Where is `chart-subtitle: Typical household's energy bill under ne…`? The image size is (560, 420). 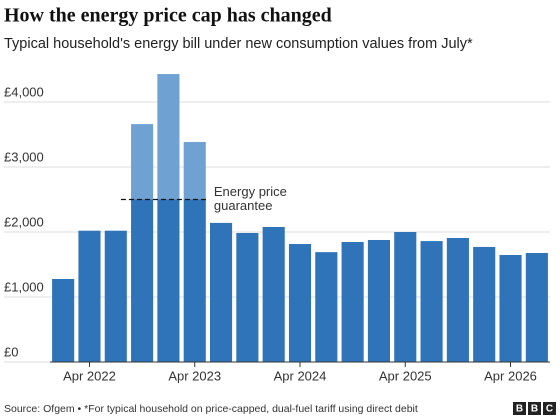 chart-subtitle: Typical household's energy bill under ne… is located at coordinates (238, 44).